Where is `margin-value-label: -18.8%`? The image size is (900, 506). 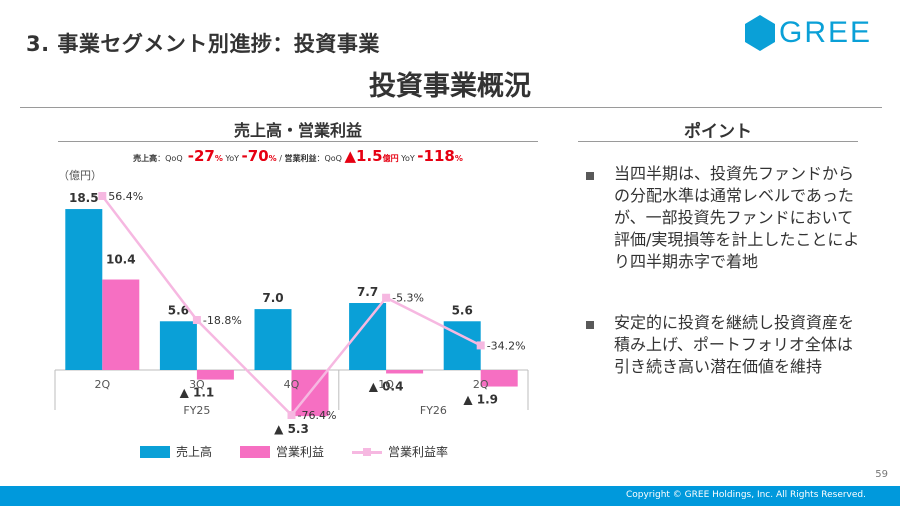 margin-value-label: -18.8% is located at coordinates (222, 320).